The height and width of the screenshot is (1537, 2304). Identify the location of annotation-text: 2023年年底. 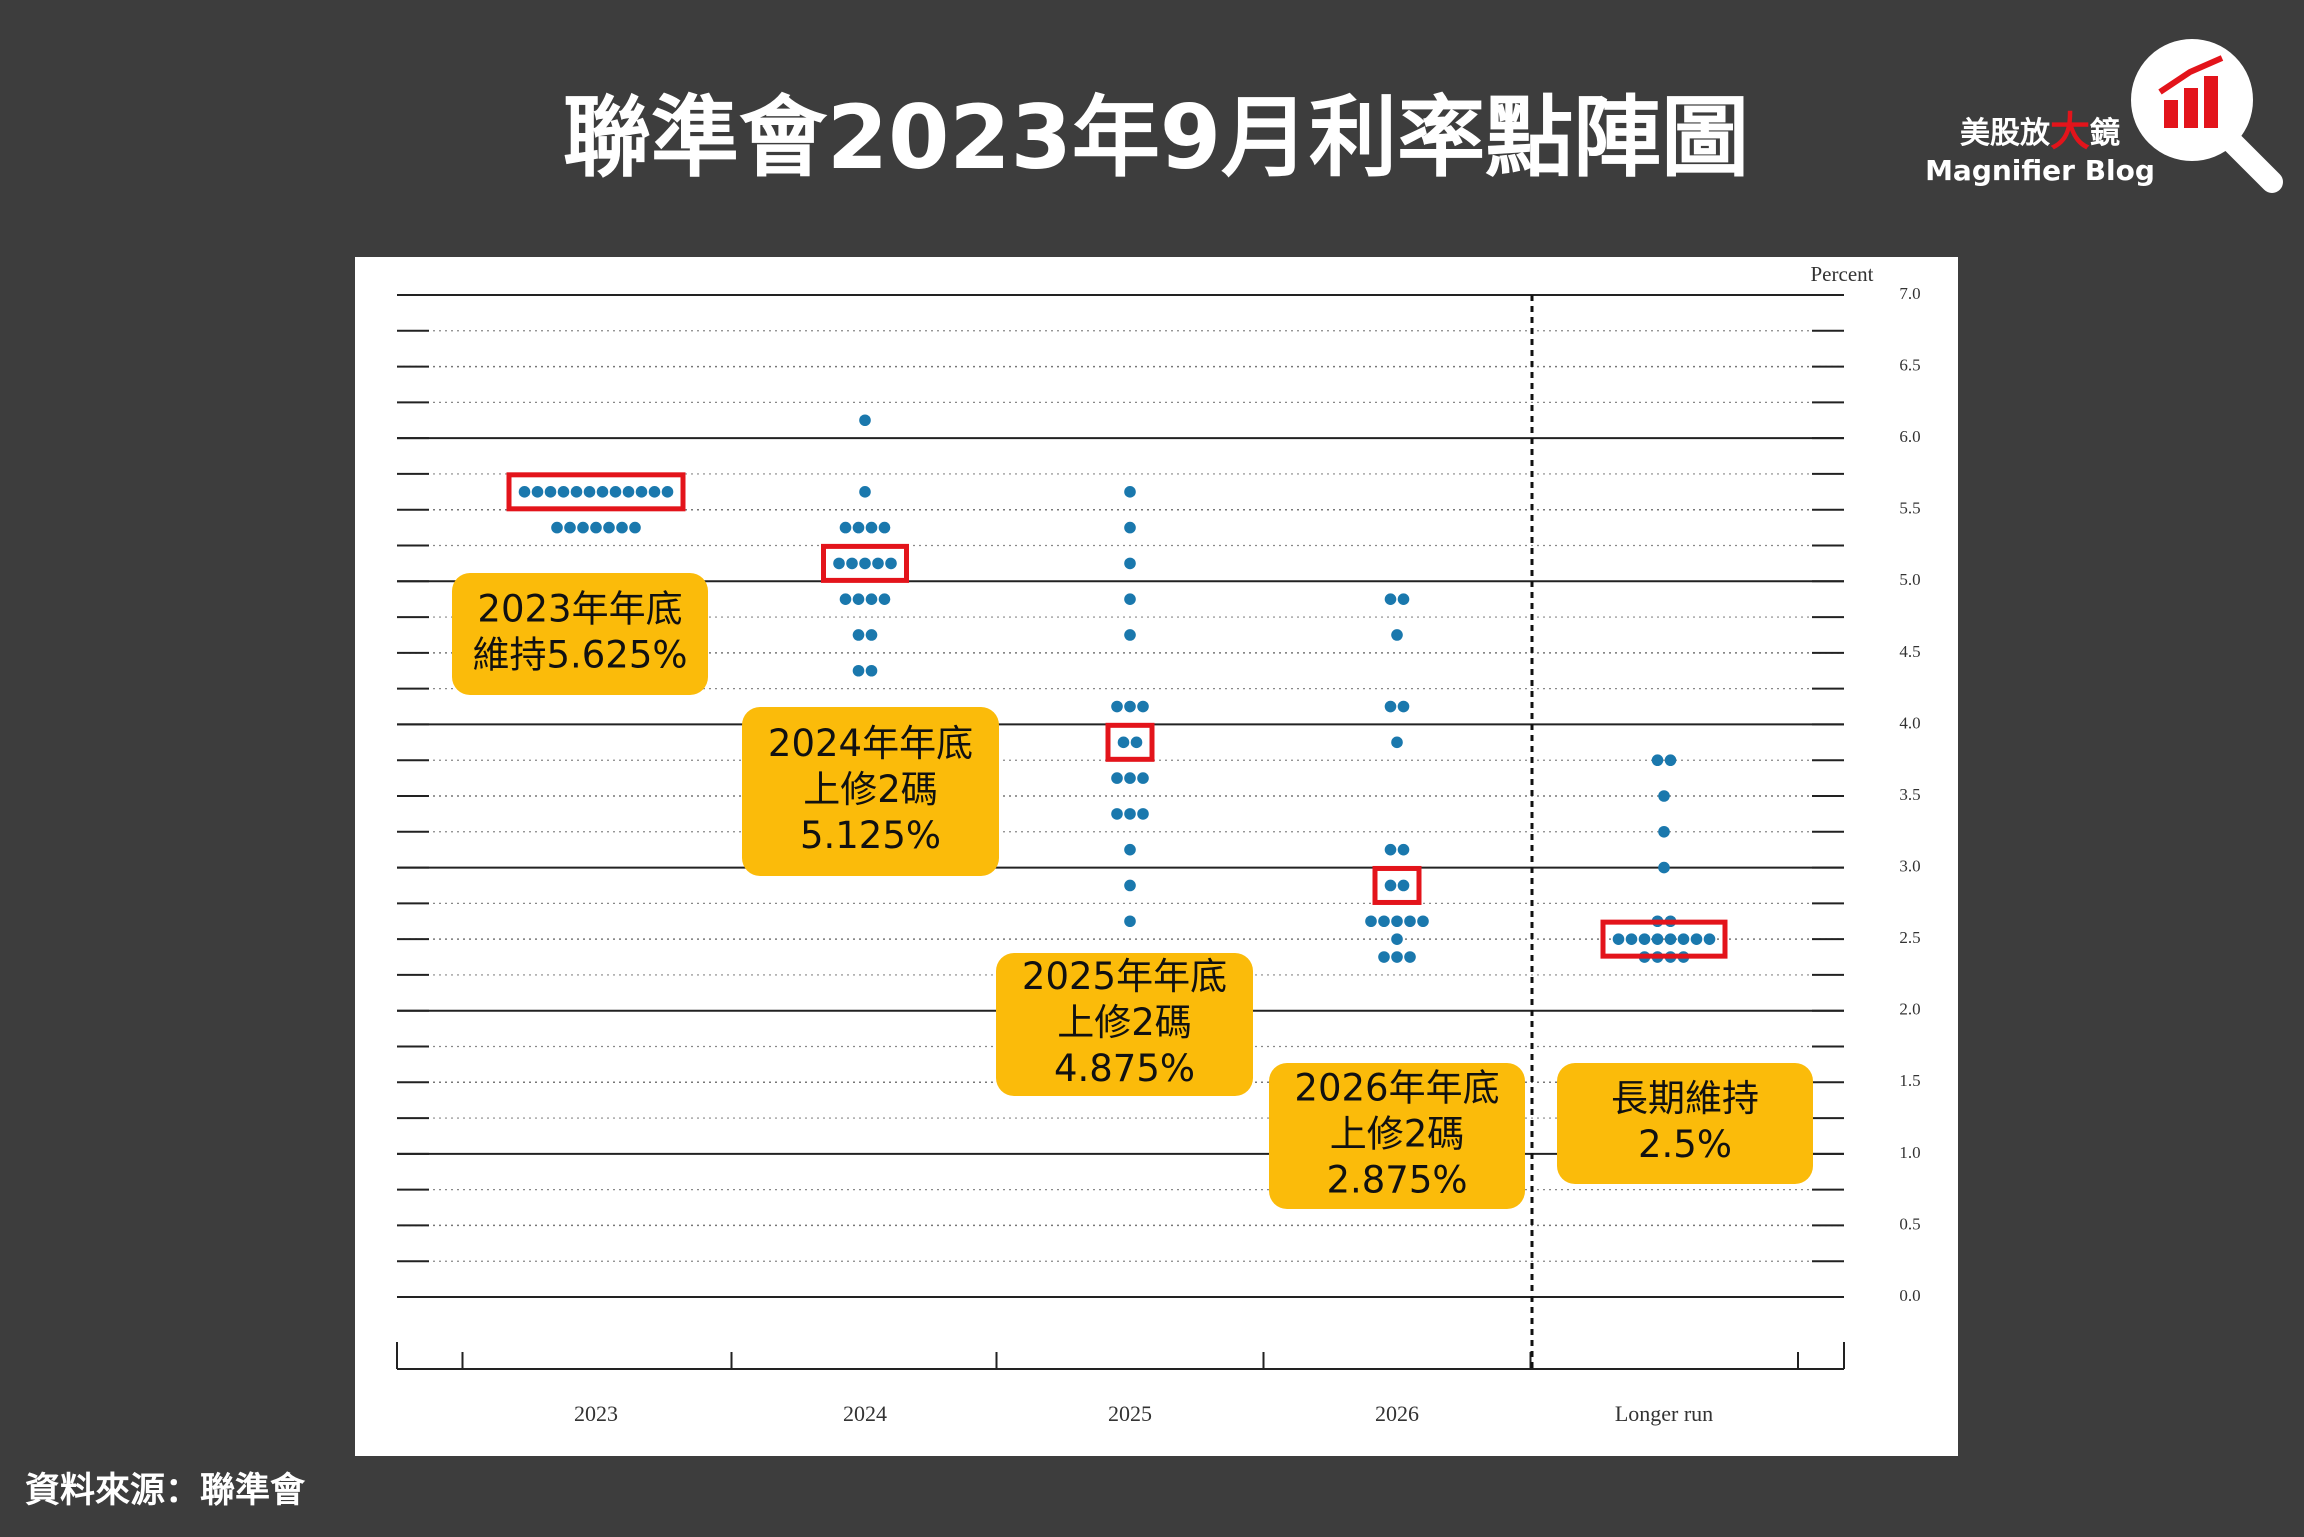
(579, 609).